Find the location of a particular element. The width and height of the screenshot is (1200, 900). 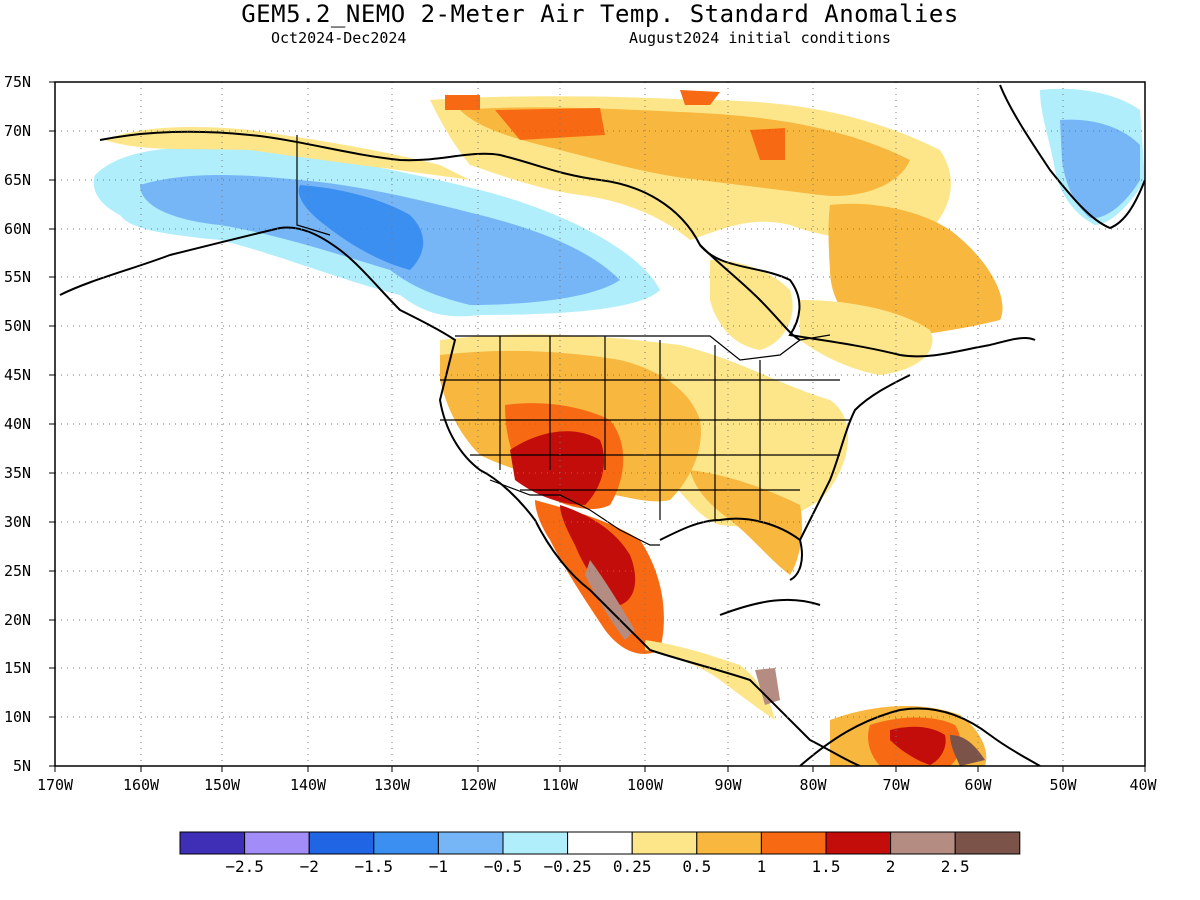

lat-label: 70N is located at coordinates (17, 131).